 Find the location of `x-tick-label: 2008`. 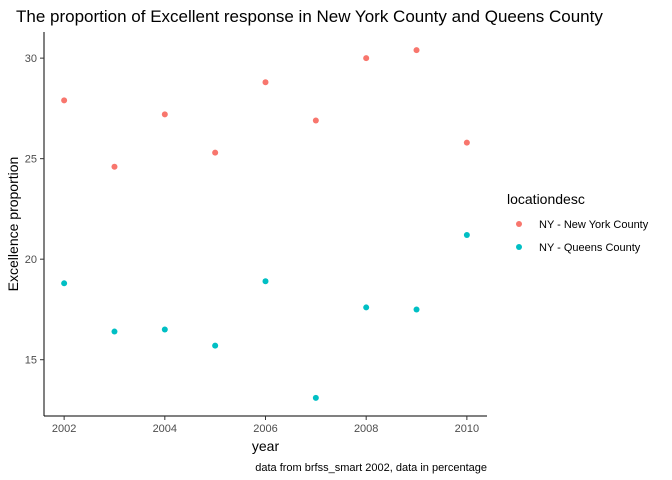

x-tick-label: 2008 is located at coordinates (366, 429).